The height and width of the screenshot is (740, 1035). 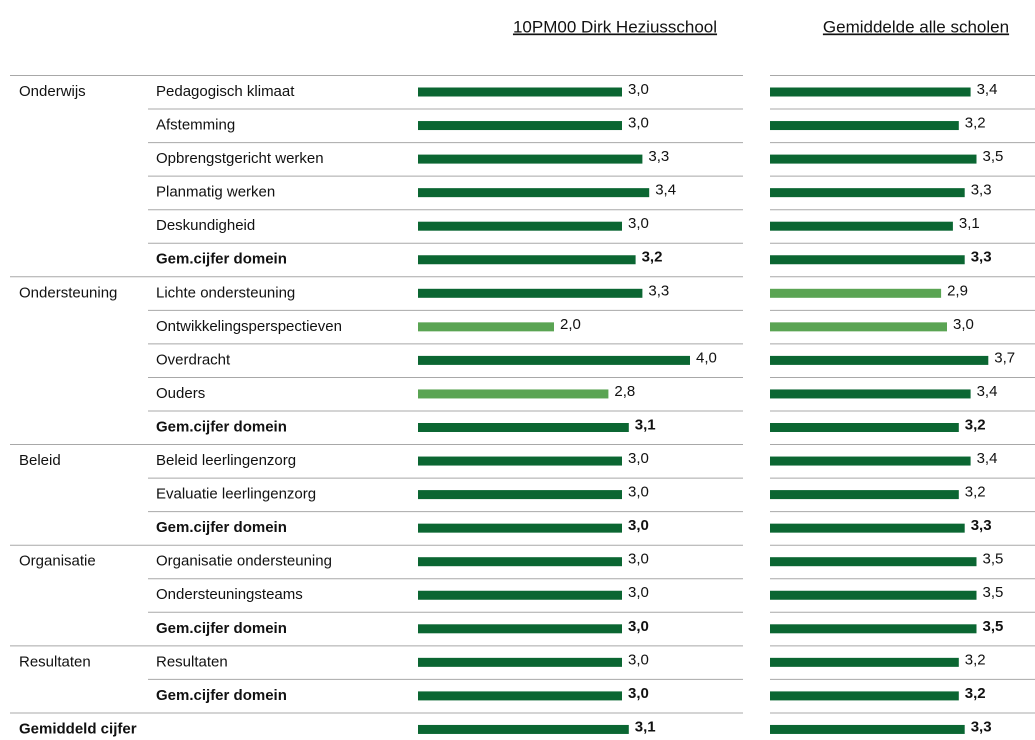 What do you see at coordinates (1004, 357) in the screenshot?
I see `value-label: 3,7` at bounding box center [1004, 357].